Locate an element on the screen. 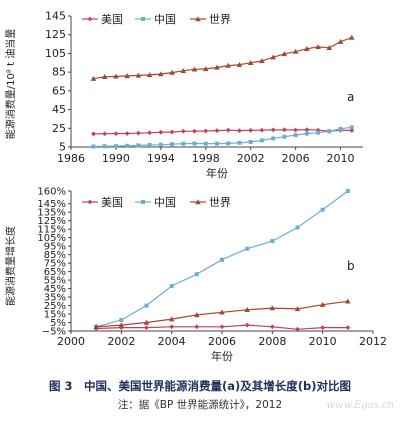 This screenshot has height=423, width=400. panel-b-y-tick-label: 85% is located at coordinates (55, 255).